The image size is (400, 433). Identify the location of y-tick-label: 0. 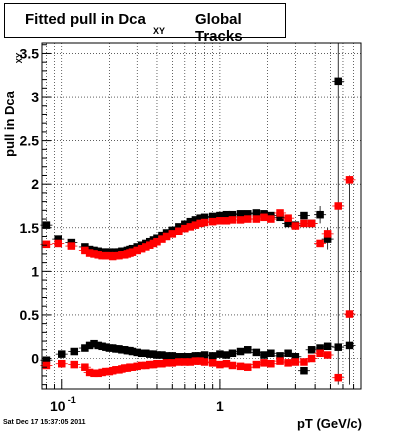
(35, 358).